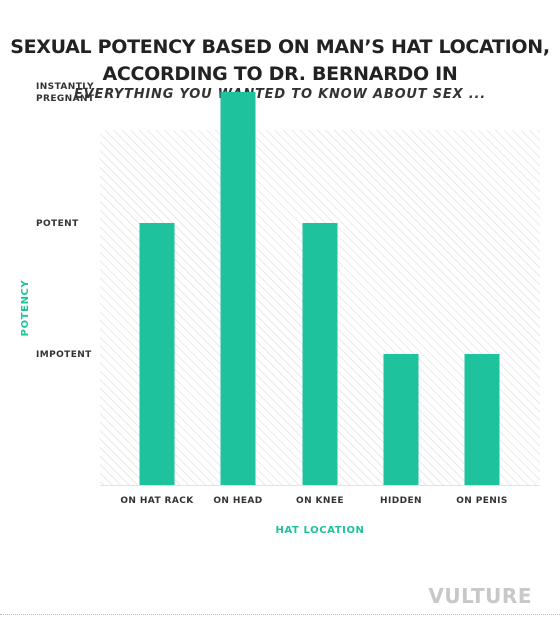 This screenshot has width=560, height=620. I want to click on y-tick-label: IMPOTENT, so click(64, 355).